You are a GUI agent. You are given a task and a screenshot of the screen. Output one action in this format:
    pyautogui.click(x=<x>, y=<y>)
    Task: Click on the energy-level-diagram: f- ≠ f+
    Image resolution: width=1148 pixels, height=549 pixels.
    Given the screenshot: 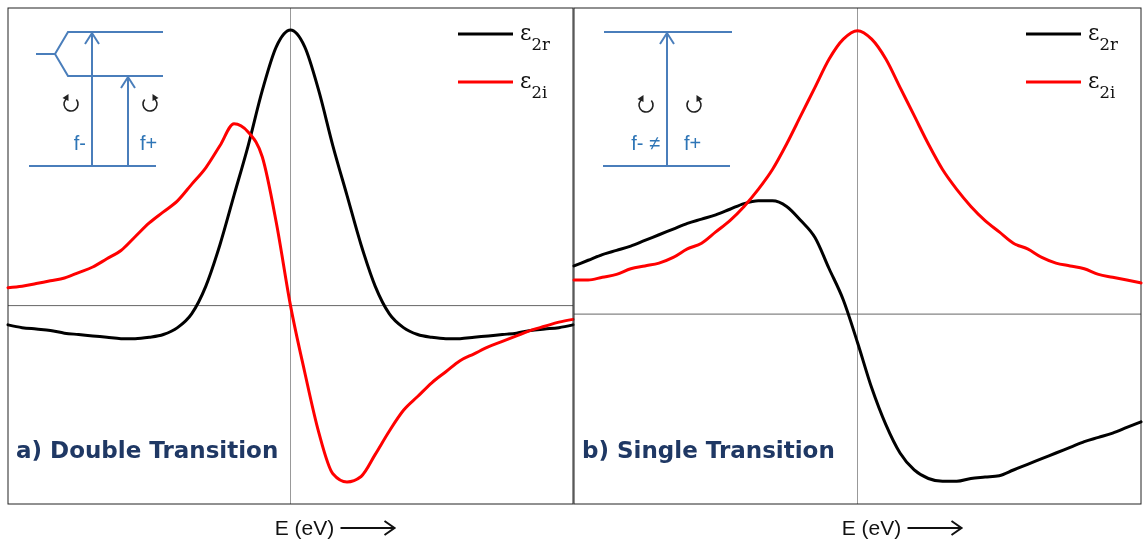 What is the action you would take?
    pyautogui.click(x=667, y=99)
    